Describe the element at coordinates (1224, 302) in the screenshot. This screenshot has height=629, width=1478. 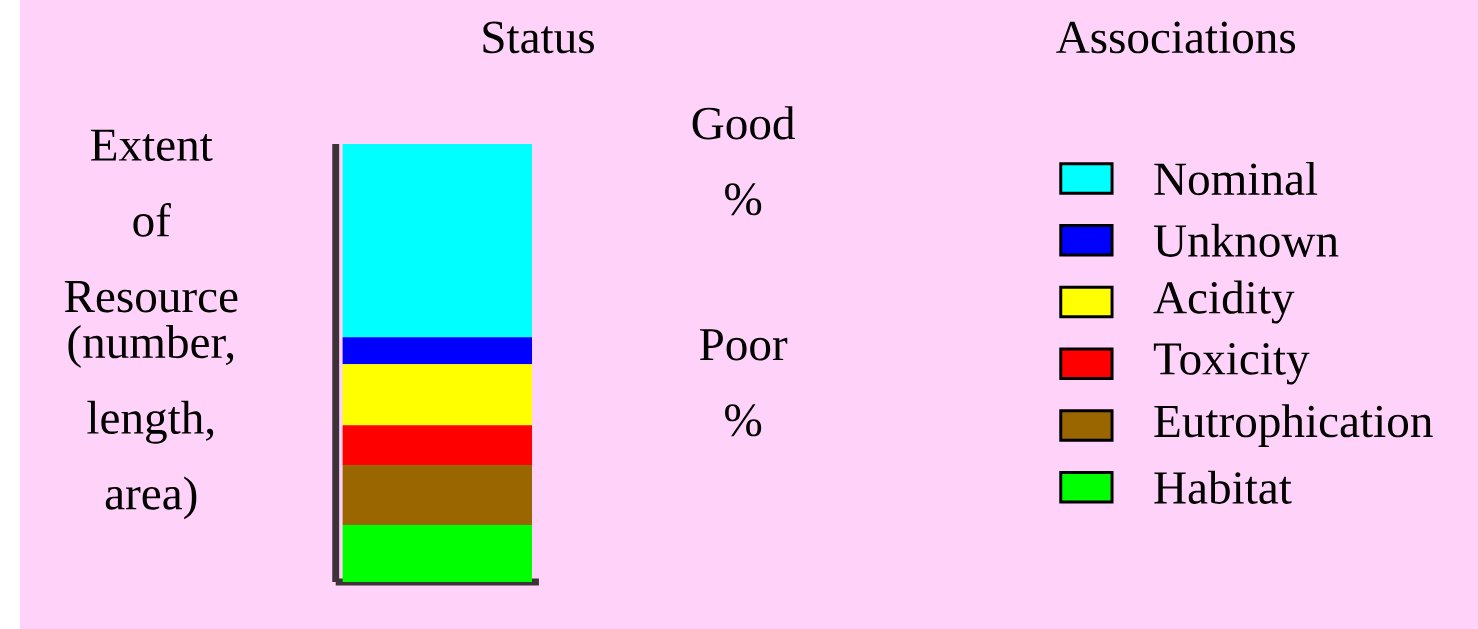
I see `legend-label: Acidity` at that location.